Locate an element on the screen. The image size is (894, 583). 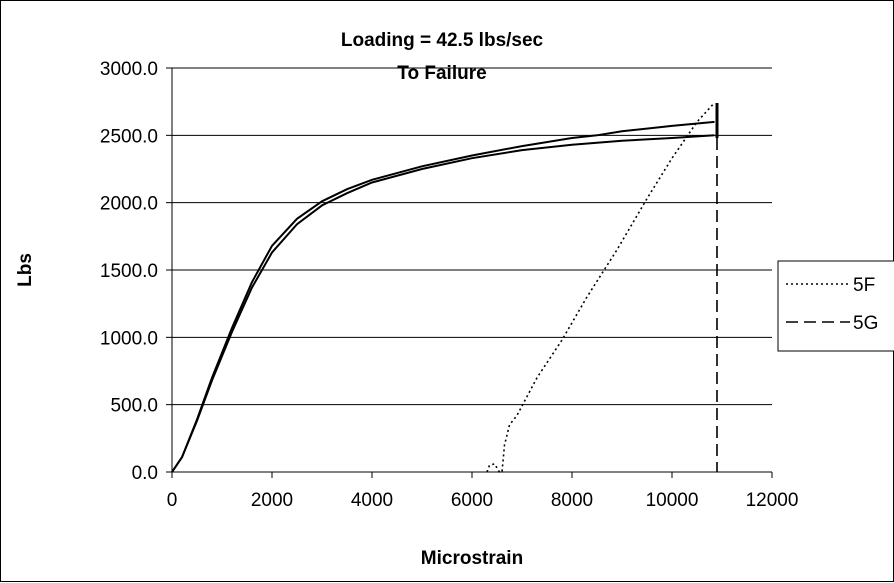
x-tick-label: 2000 is located at coordinates (272, 500).